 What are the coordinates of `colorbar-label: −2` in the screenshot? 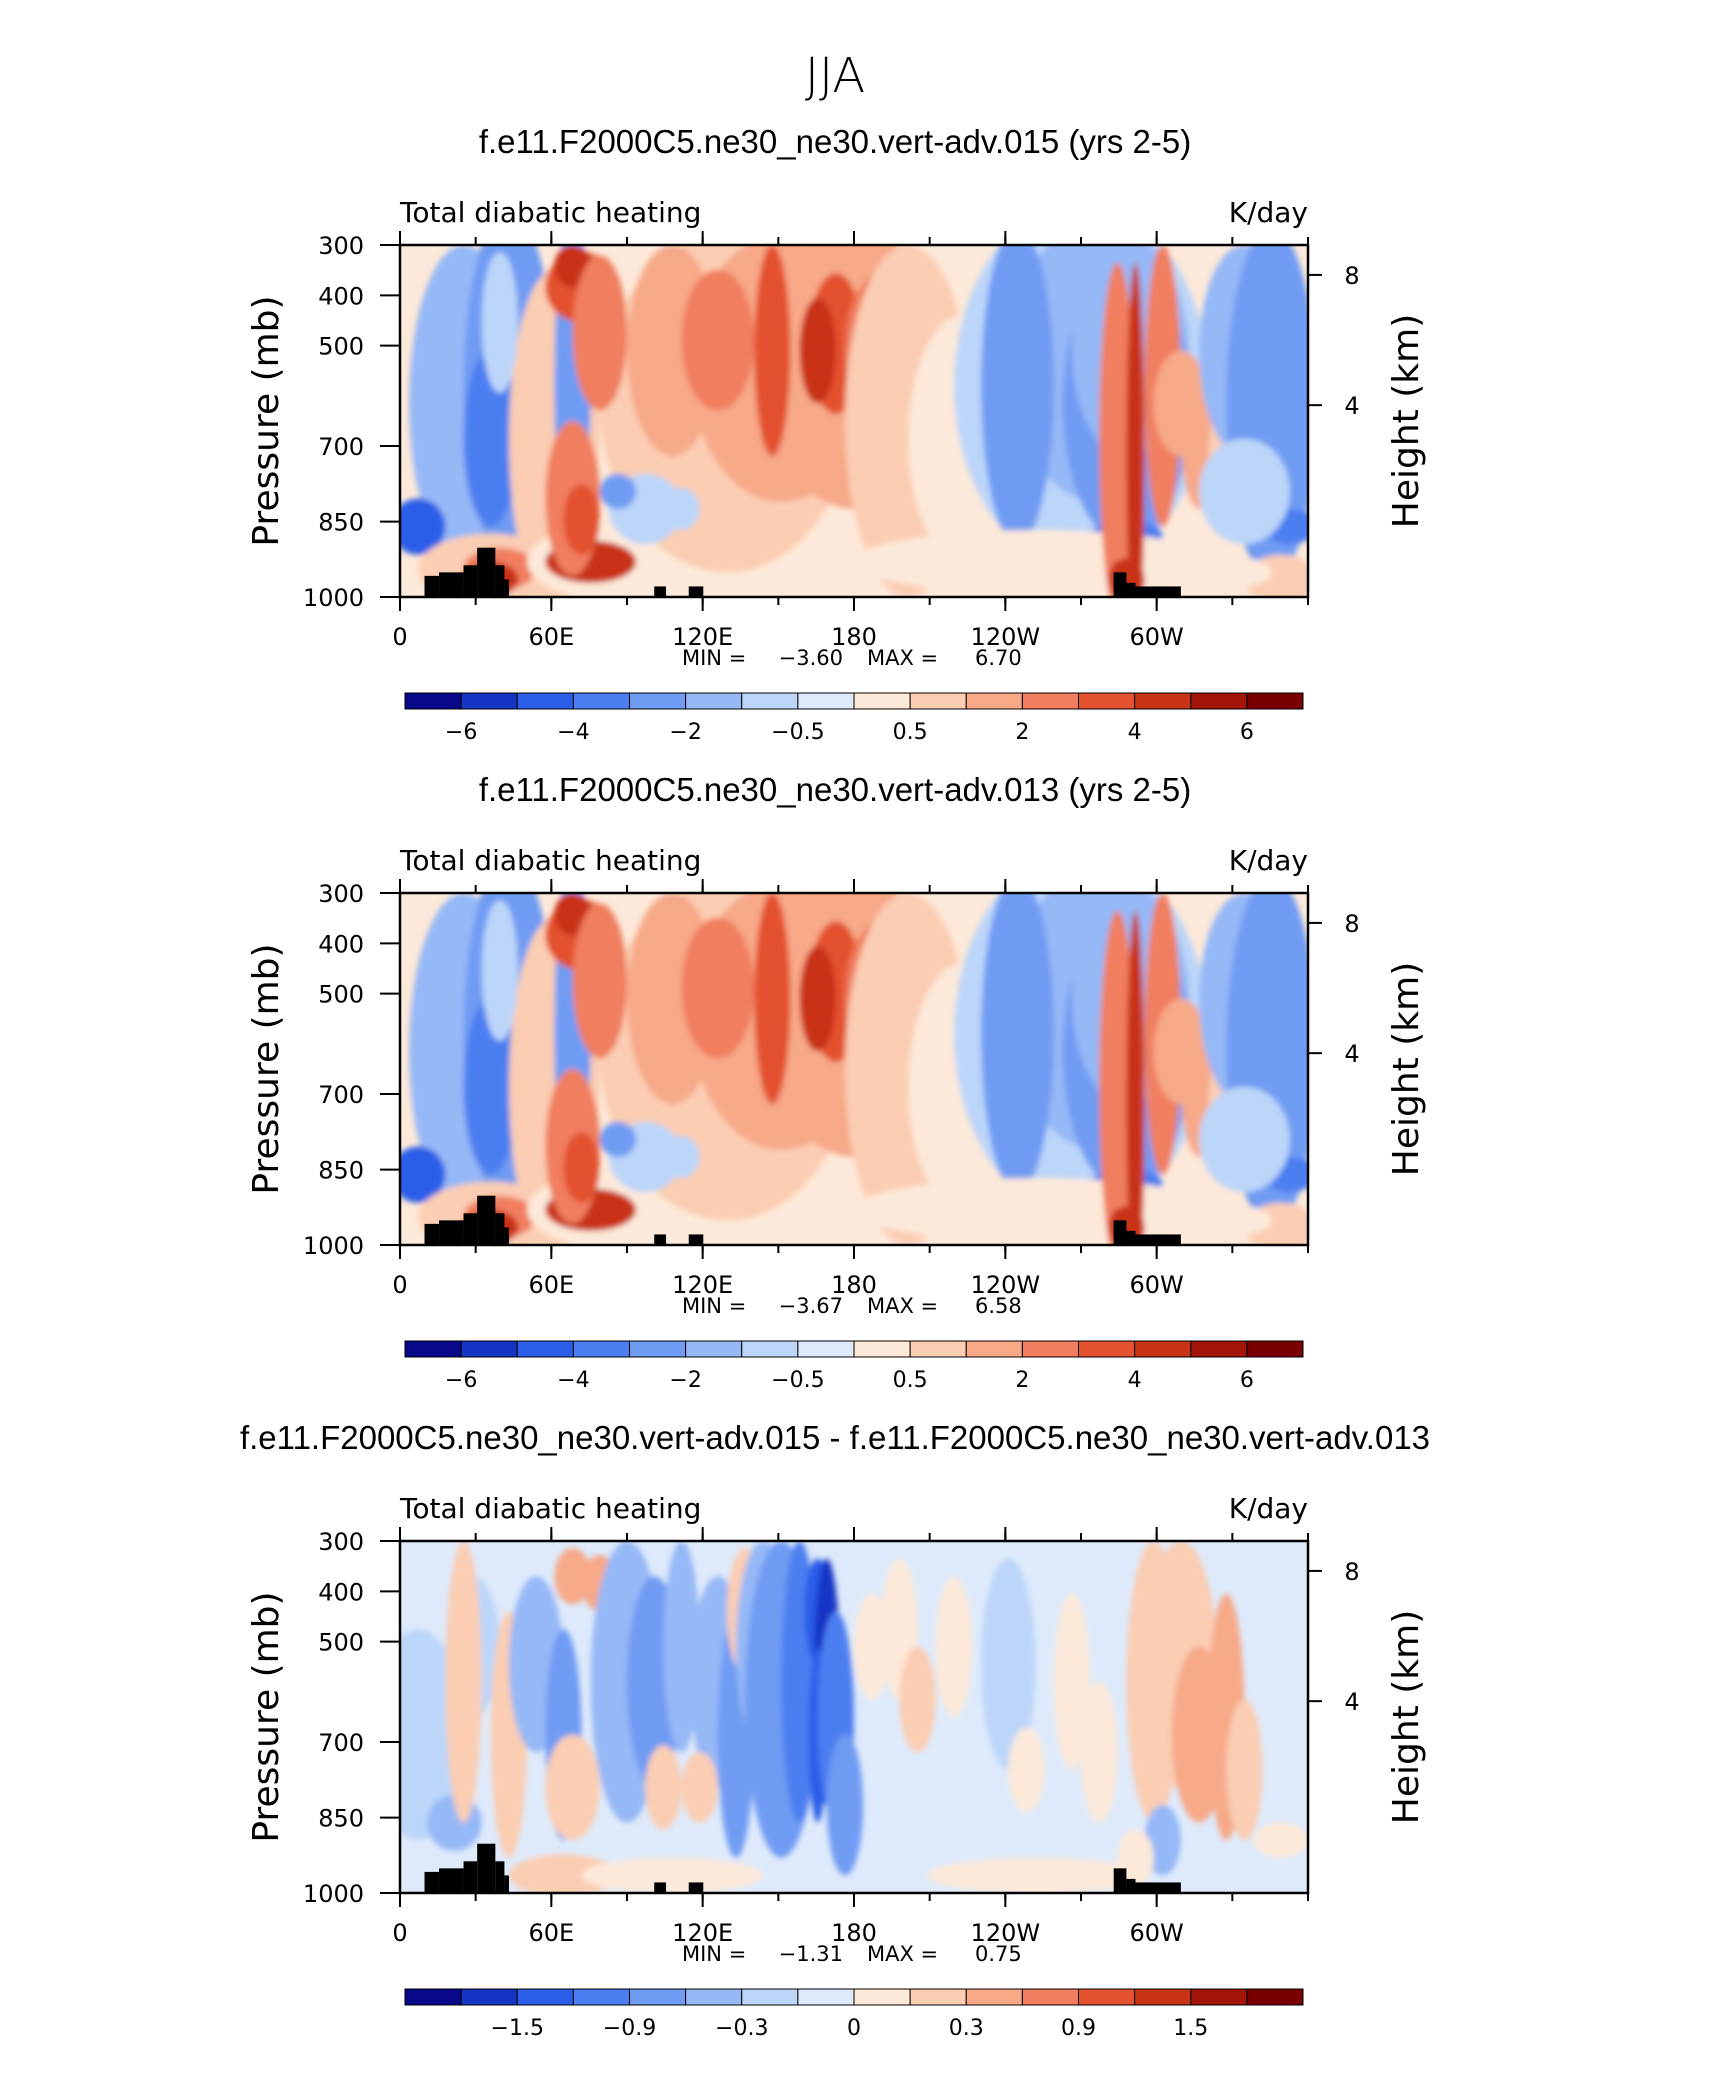 It's located at (685, 732).